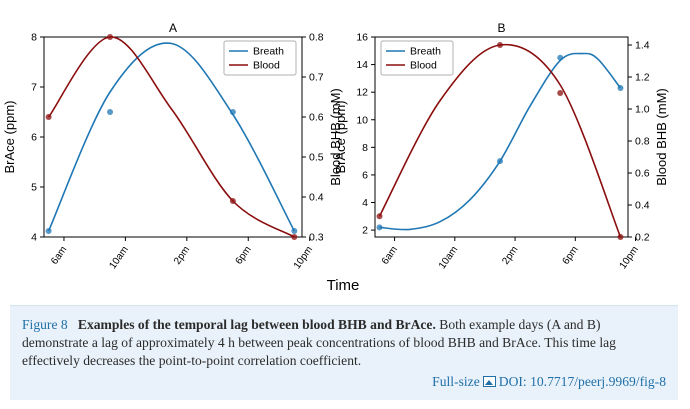  I want to click on y-right-tick-label: 1.0, so click(642, 110).